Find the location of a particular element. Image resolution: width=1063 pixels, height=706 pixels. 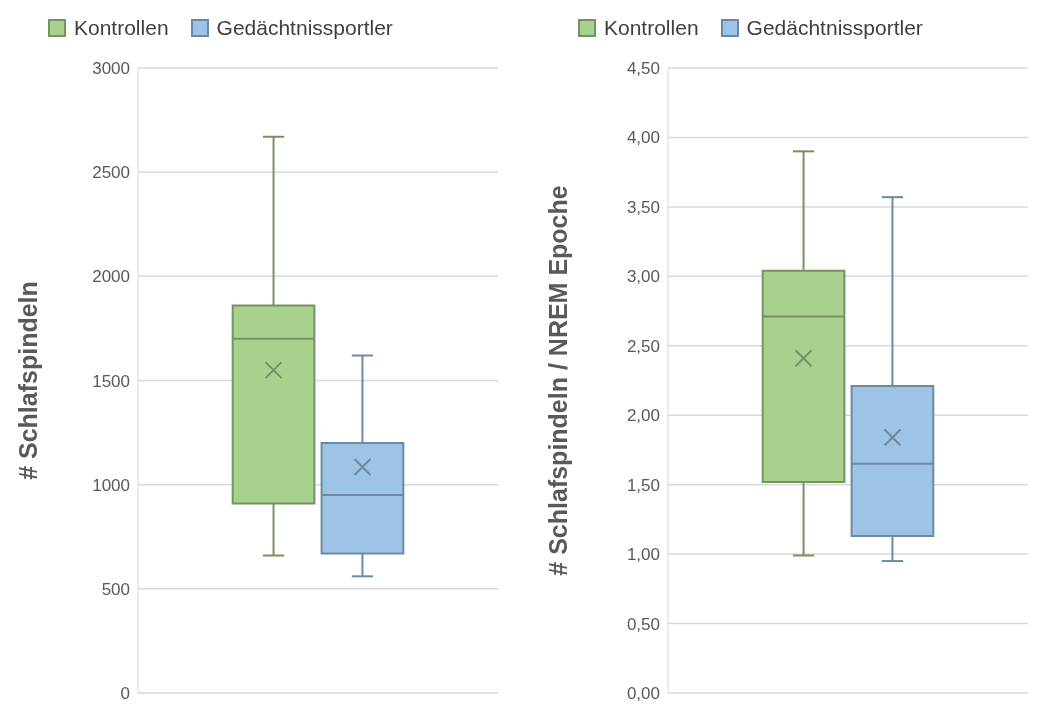

y-tick-label: 2,50 is located at coordinates (643, 346).